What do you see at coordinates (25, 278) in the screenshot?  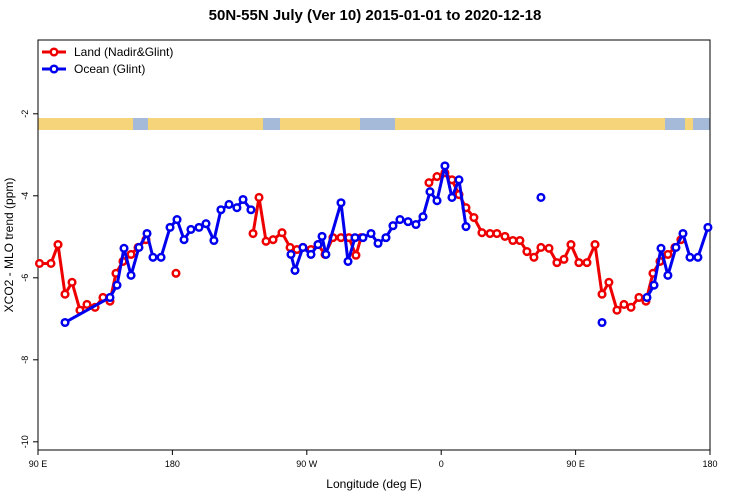 I see `y-tick-label: -6` at bounding box center [25, 278].